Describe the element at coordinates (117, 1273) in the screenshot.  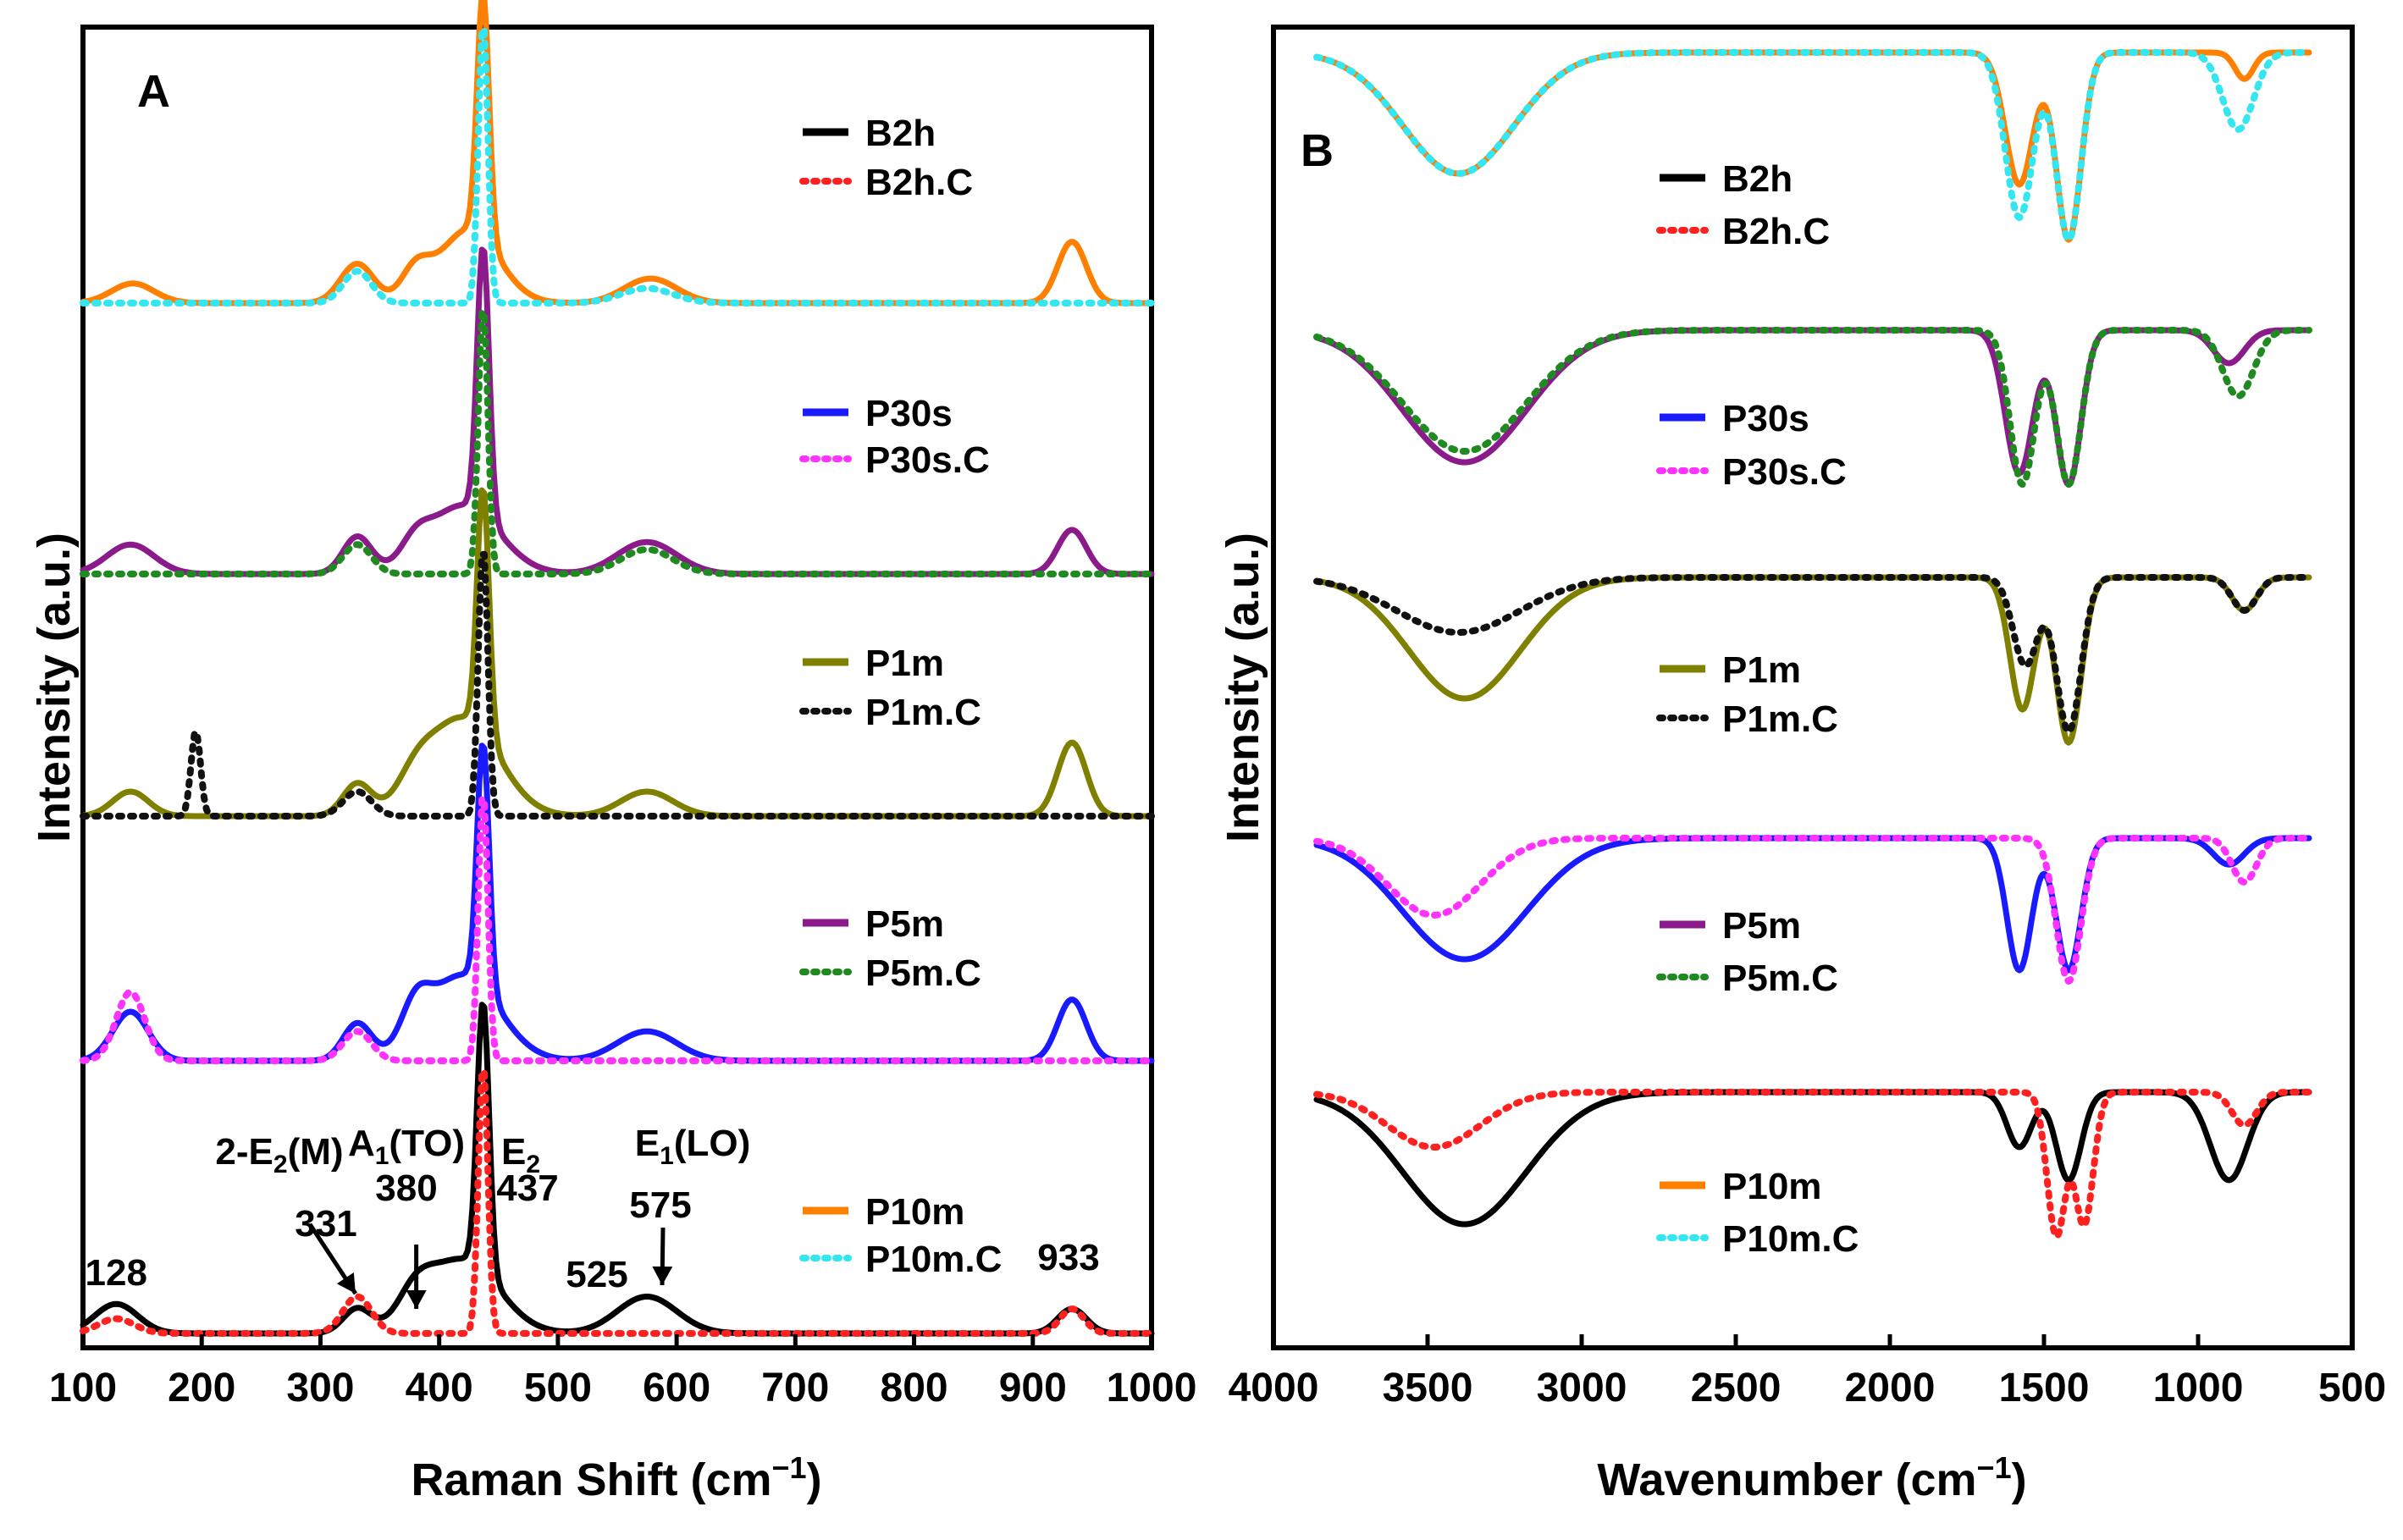
I see `raman-anno-128-0: 128` at that location.